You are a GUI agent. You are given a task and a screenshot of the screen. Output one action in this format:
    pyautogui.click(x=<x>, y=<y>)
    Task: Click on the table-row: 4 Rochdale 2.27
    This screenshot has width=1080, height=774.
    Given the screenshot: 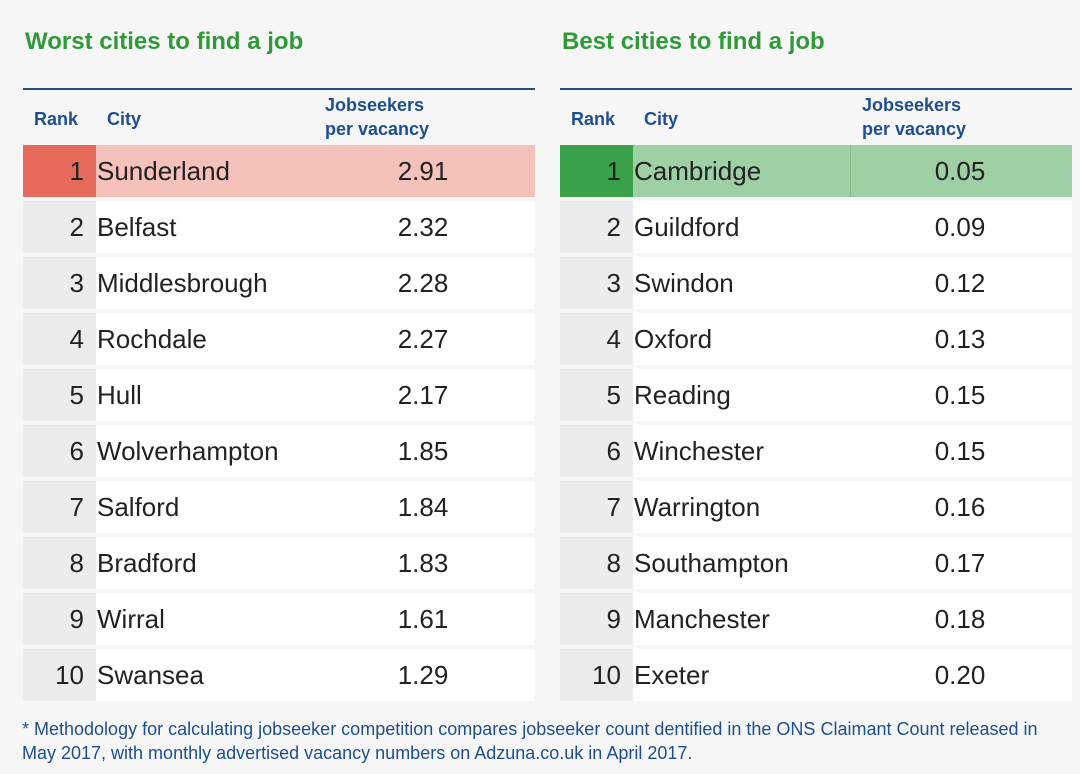 What is the action you would take?
    pyautogui.click(x=279, y=339)
    